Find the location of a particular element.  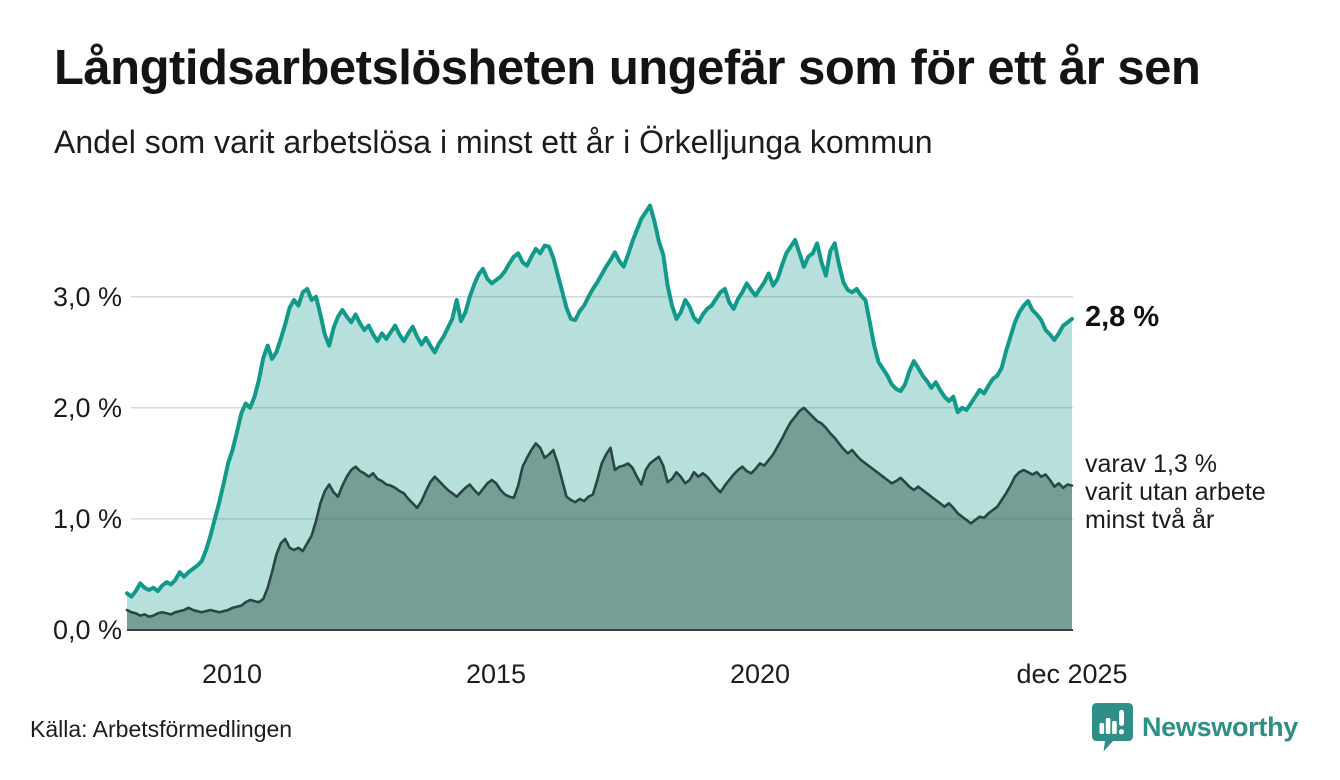

two-year-annotation-line-3: minst två år is located at coordinates (1150, 520).